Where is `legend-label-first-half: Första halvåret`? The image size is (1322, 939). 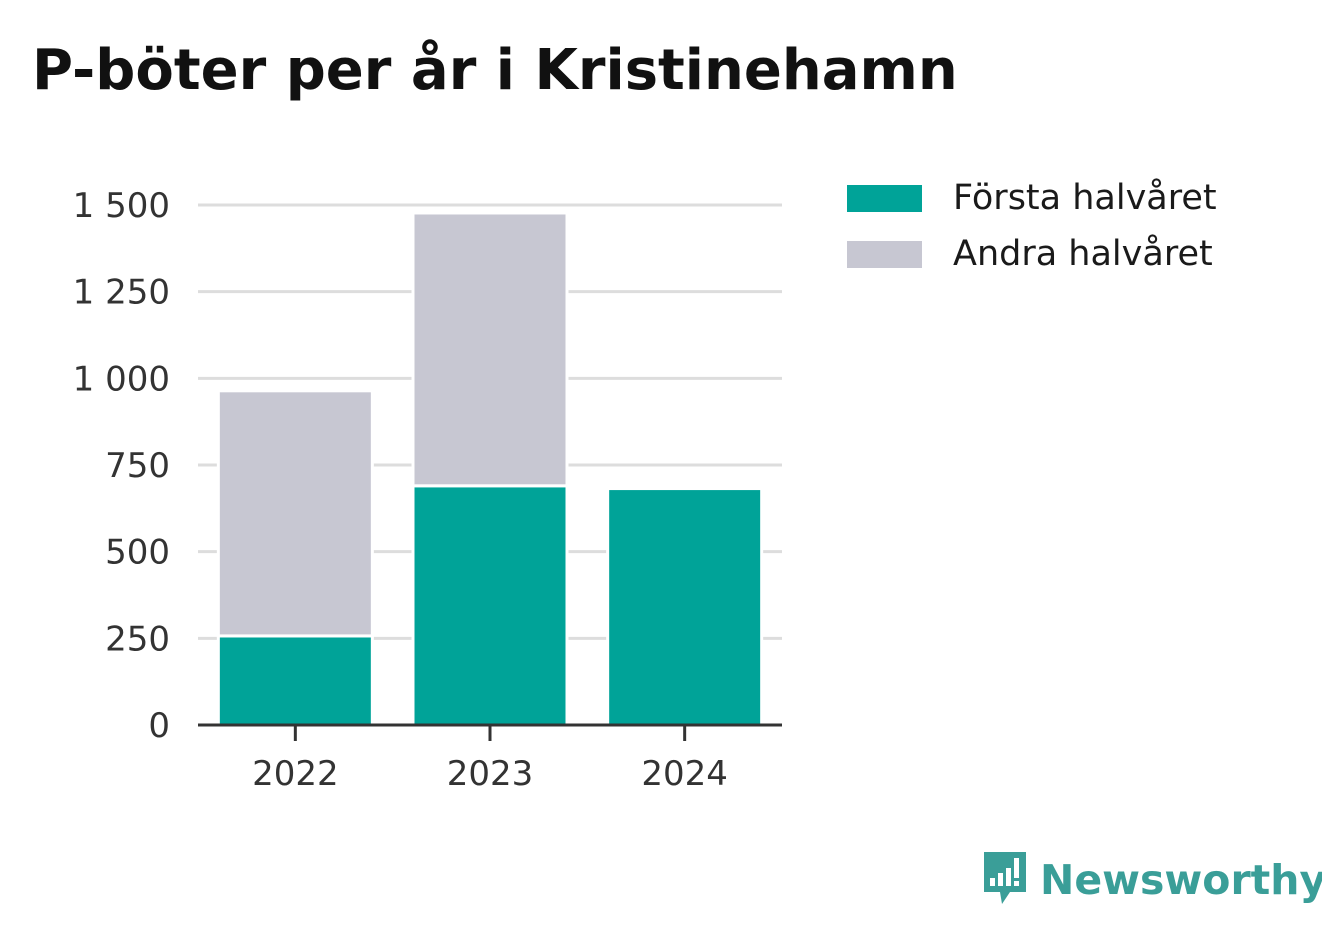
legend-label-first-half: Första halvåret is located at coordinates (1085, 198).